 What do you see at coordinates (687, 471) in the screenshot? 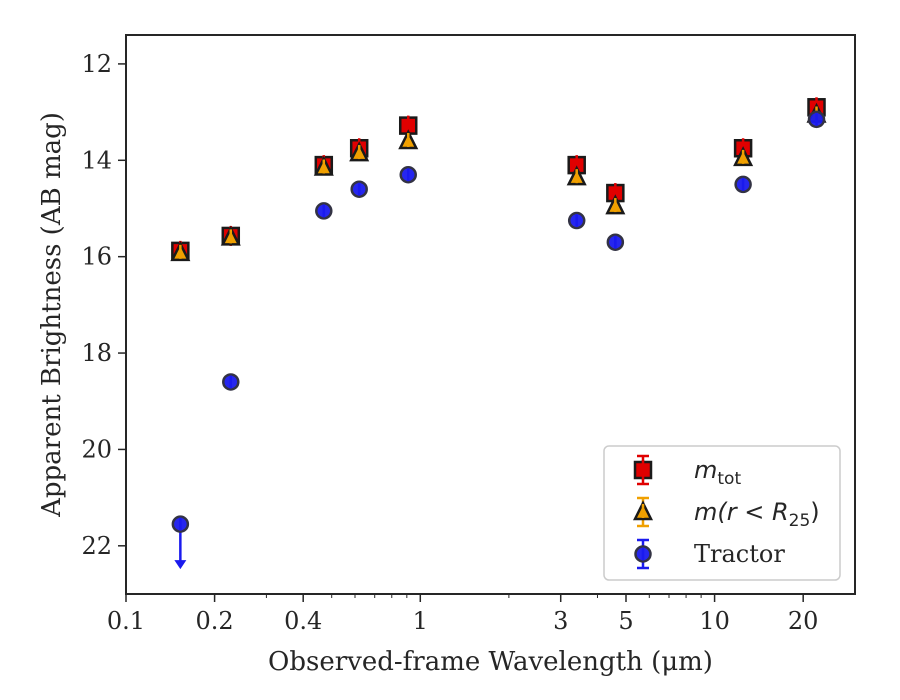
I see `legend-entry: mtot` at bounding box center [687, 471].